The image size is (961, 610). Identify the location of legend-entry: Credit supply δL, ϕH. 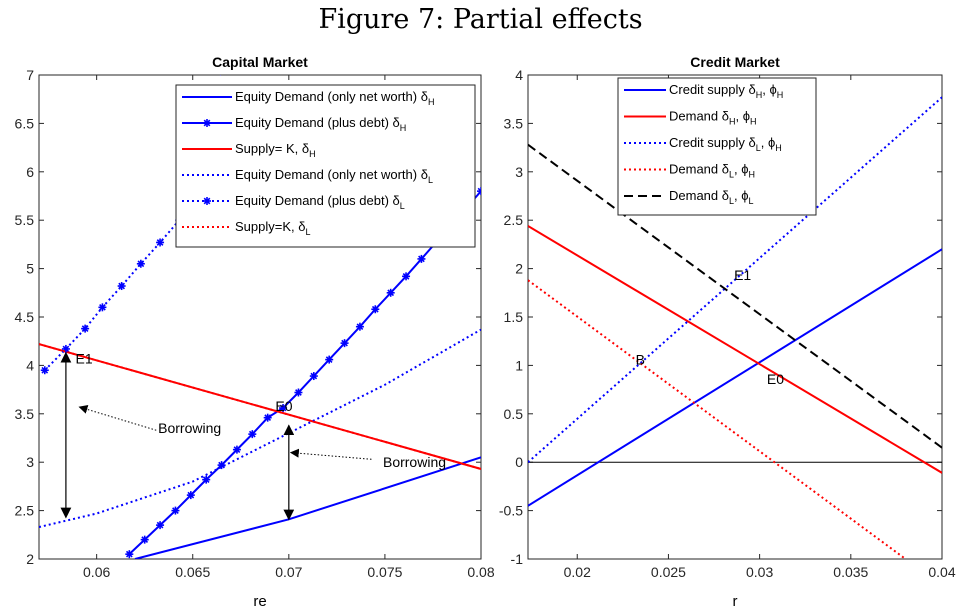
(725, 144).